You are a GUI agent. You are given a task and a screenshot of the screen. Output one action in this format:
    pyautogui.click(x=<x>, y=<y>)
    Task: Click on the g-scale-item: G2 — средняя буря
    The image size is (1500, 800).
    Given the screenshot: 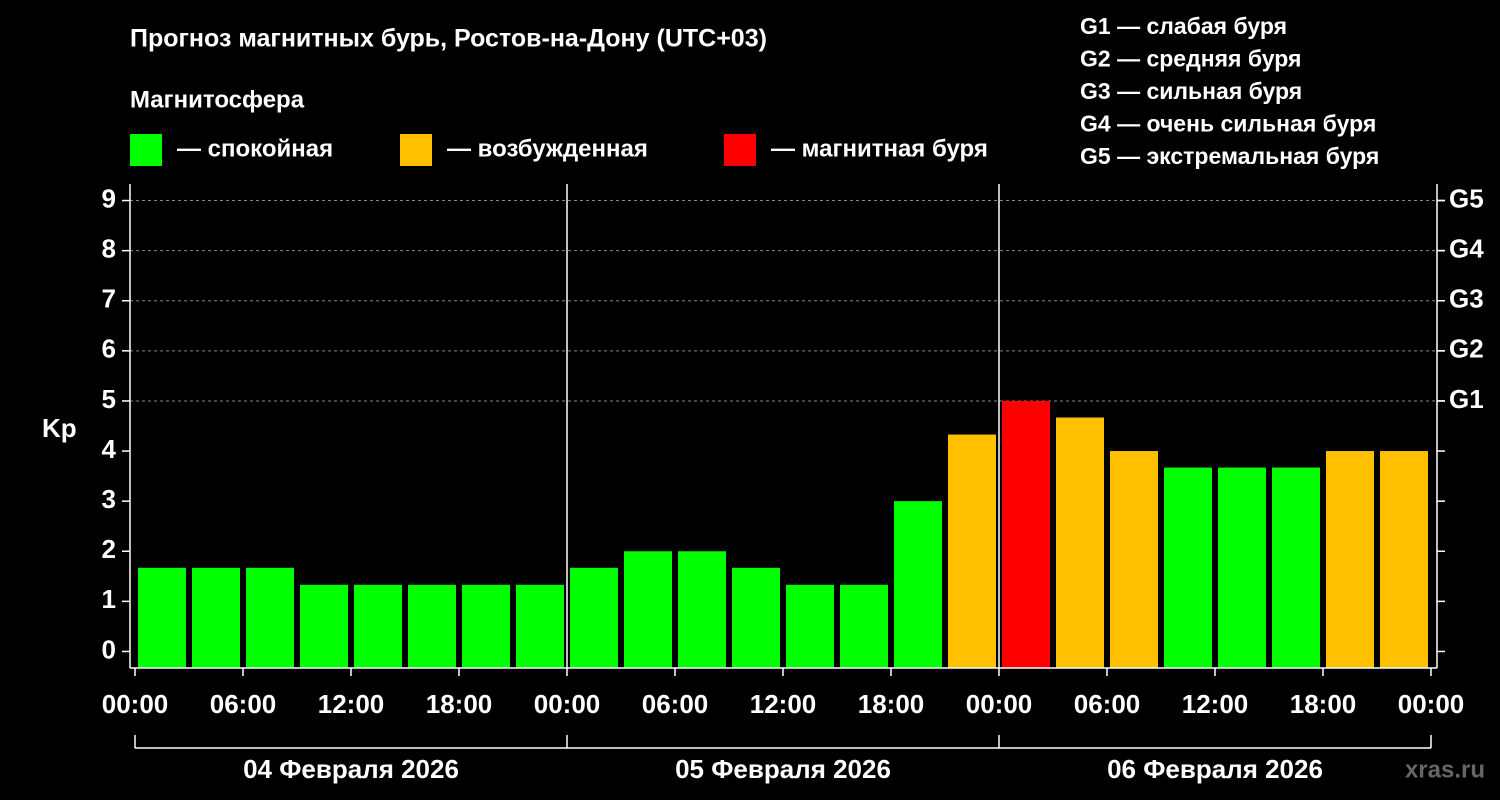 What is the action you would take?
    pyautogui.click(x=1190, y=59)
    